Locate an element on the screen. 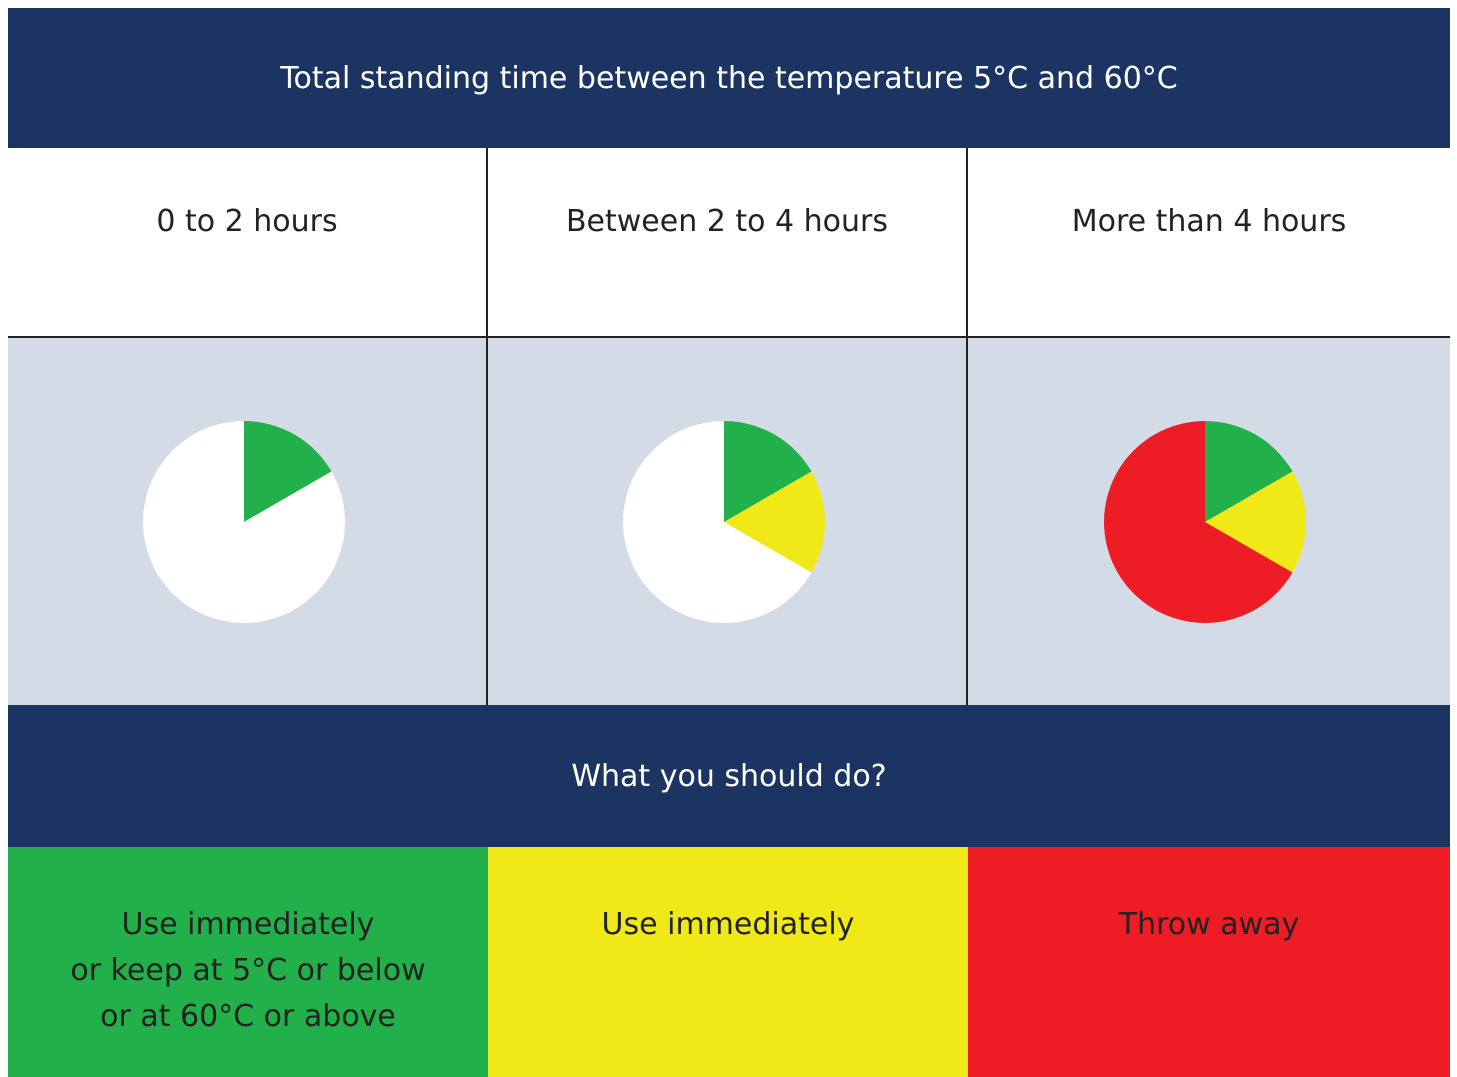 Image resolution: width=1457 pixels, height=1077 pixels. column-label: Between 2 to 4 hours is located at coordinates (728, 243).